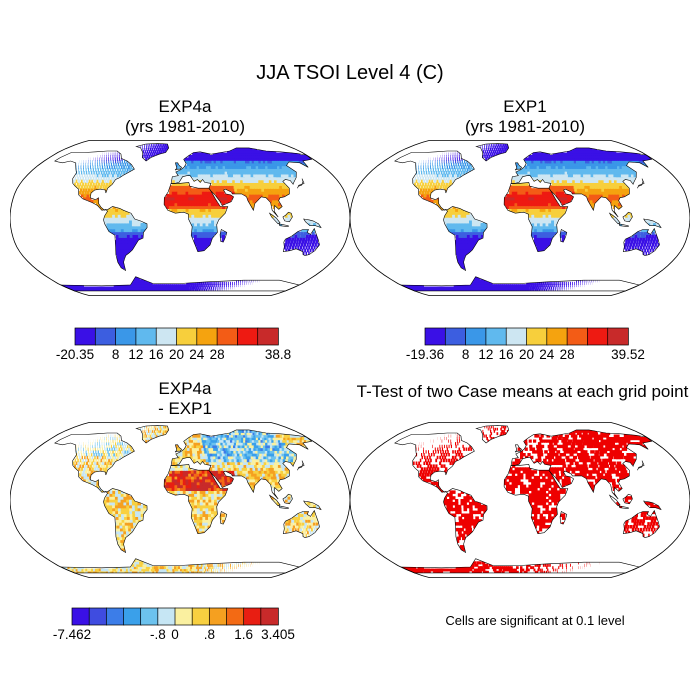 The height and width of the screenshot is (700, 700). What do you see at coordinates (525, 106) in the screenshot?
I see `panel-title: EXP1` at bounding box center [525, 106].